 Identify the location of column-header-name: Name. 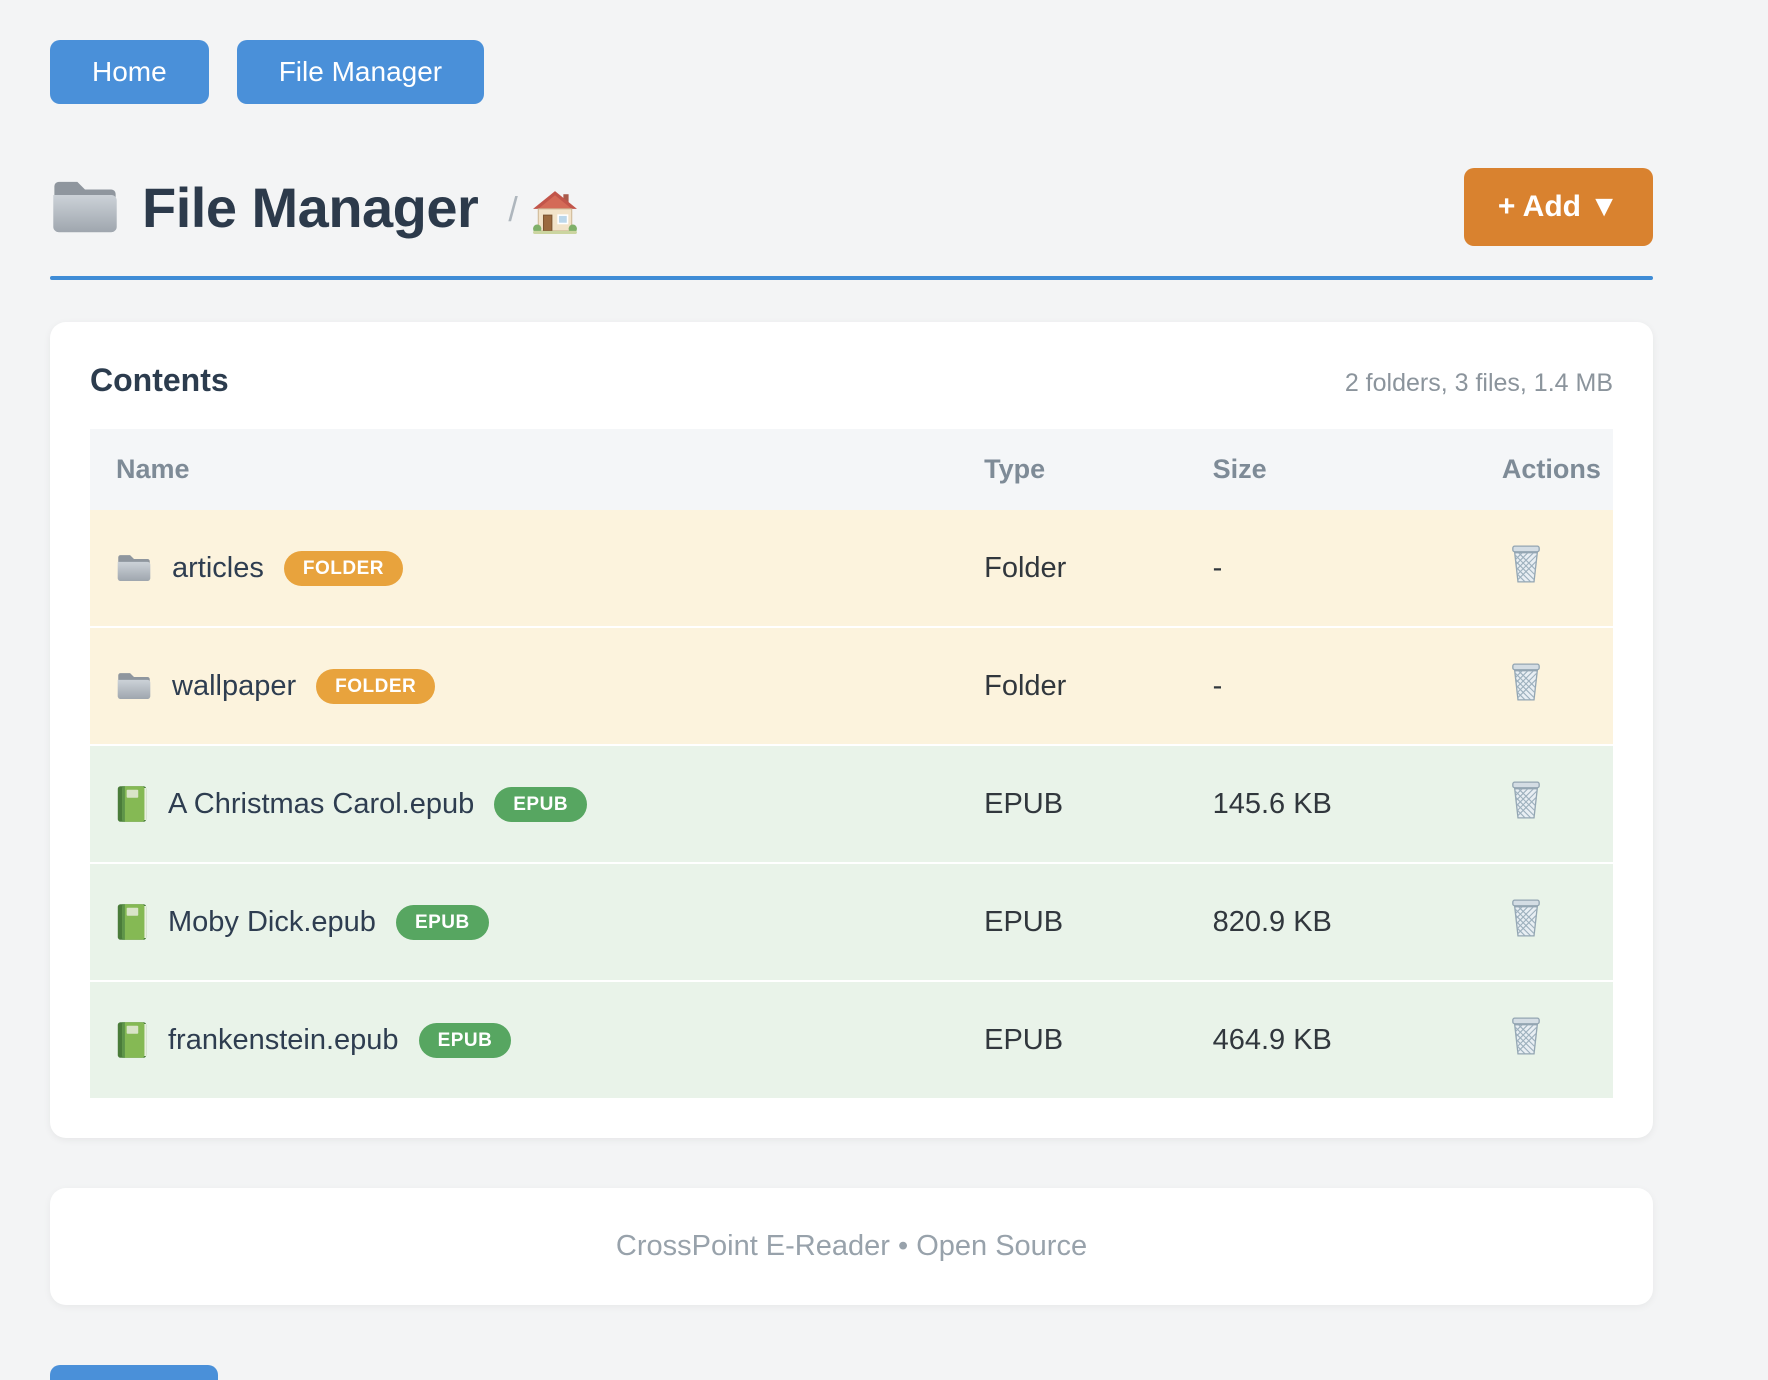
(524, 469).